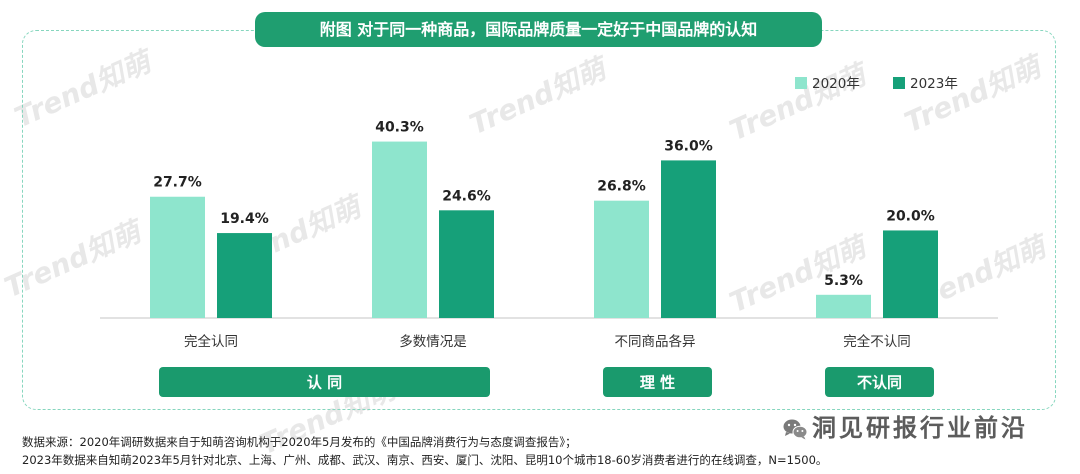 This screenshot has width=1080, height=474. I want to click on group-label-1: 认 同, so click(324, 383).